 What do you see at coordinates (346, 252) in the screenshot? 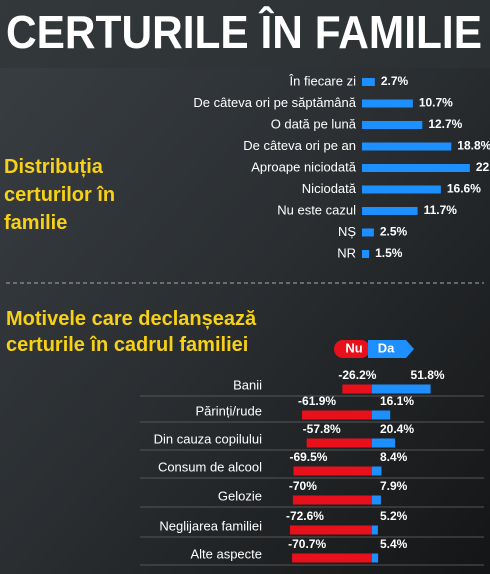
I see `category-label: NR` at bounding box center [346, 252].